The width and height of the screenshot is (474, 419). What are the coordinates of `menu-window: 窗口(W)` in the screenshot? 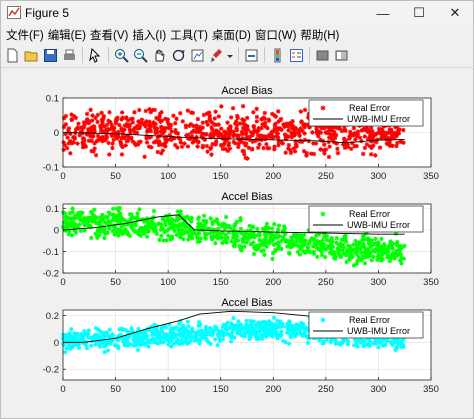 It's located at (275, 36).